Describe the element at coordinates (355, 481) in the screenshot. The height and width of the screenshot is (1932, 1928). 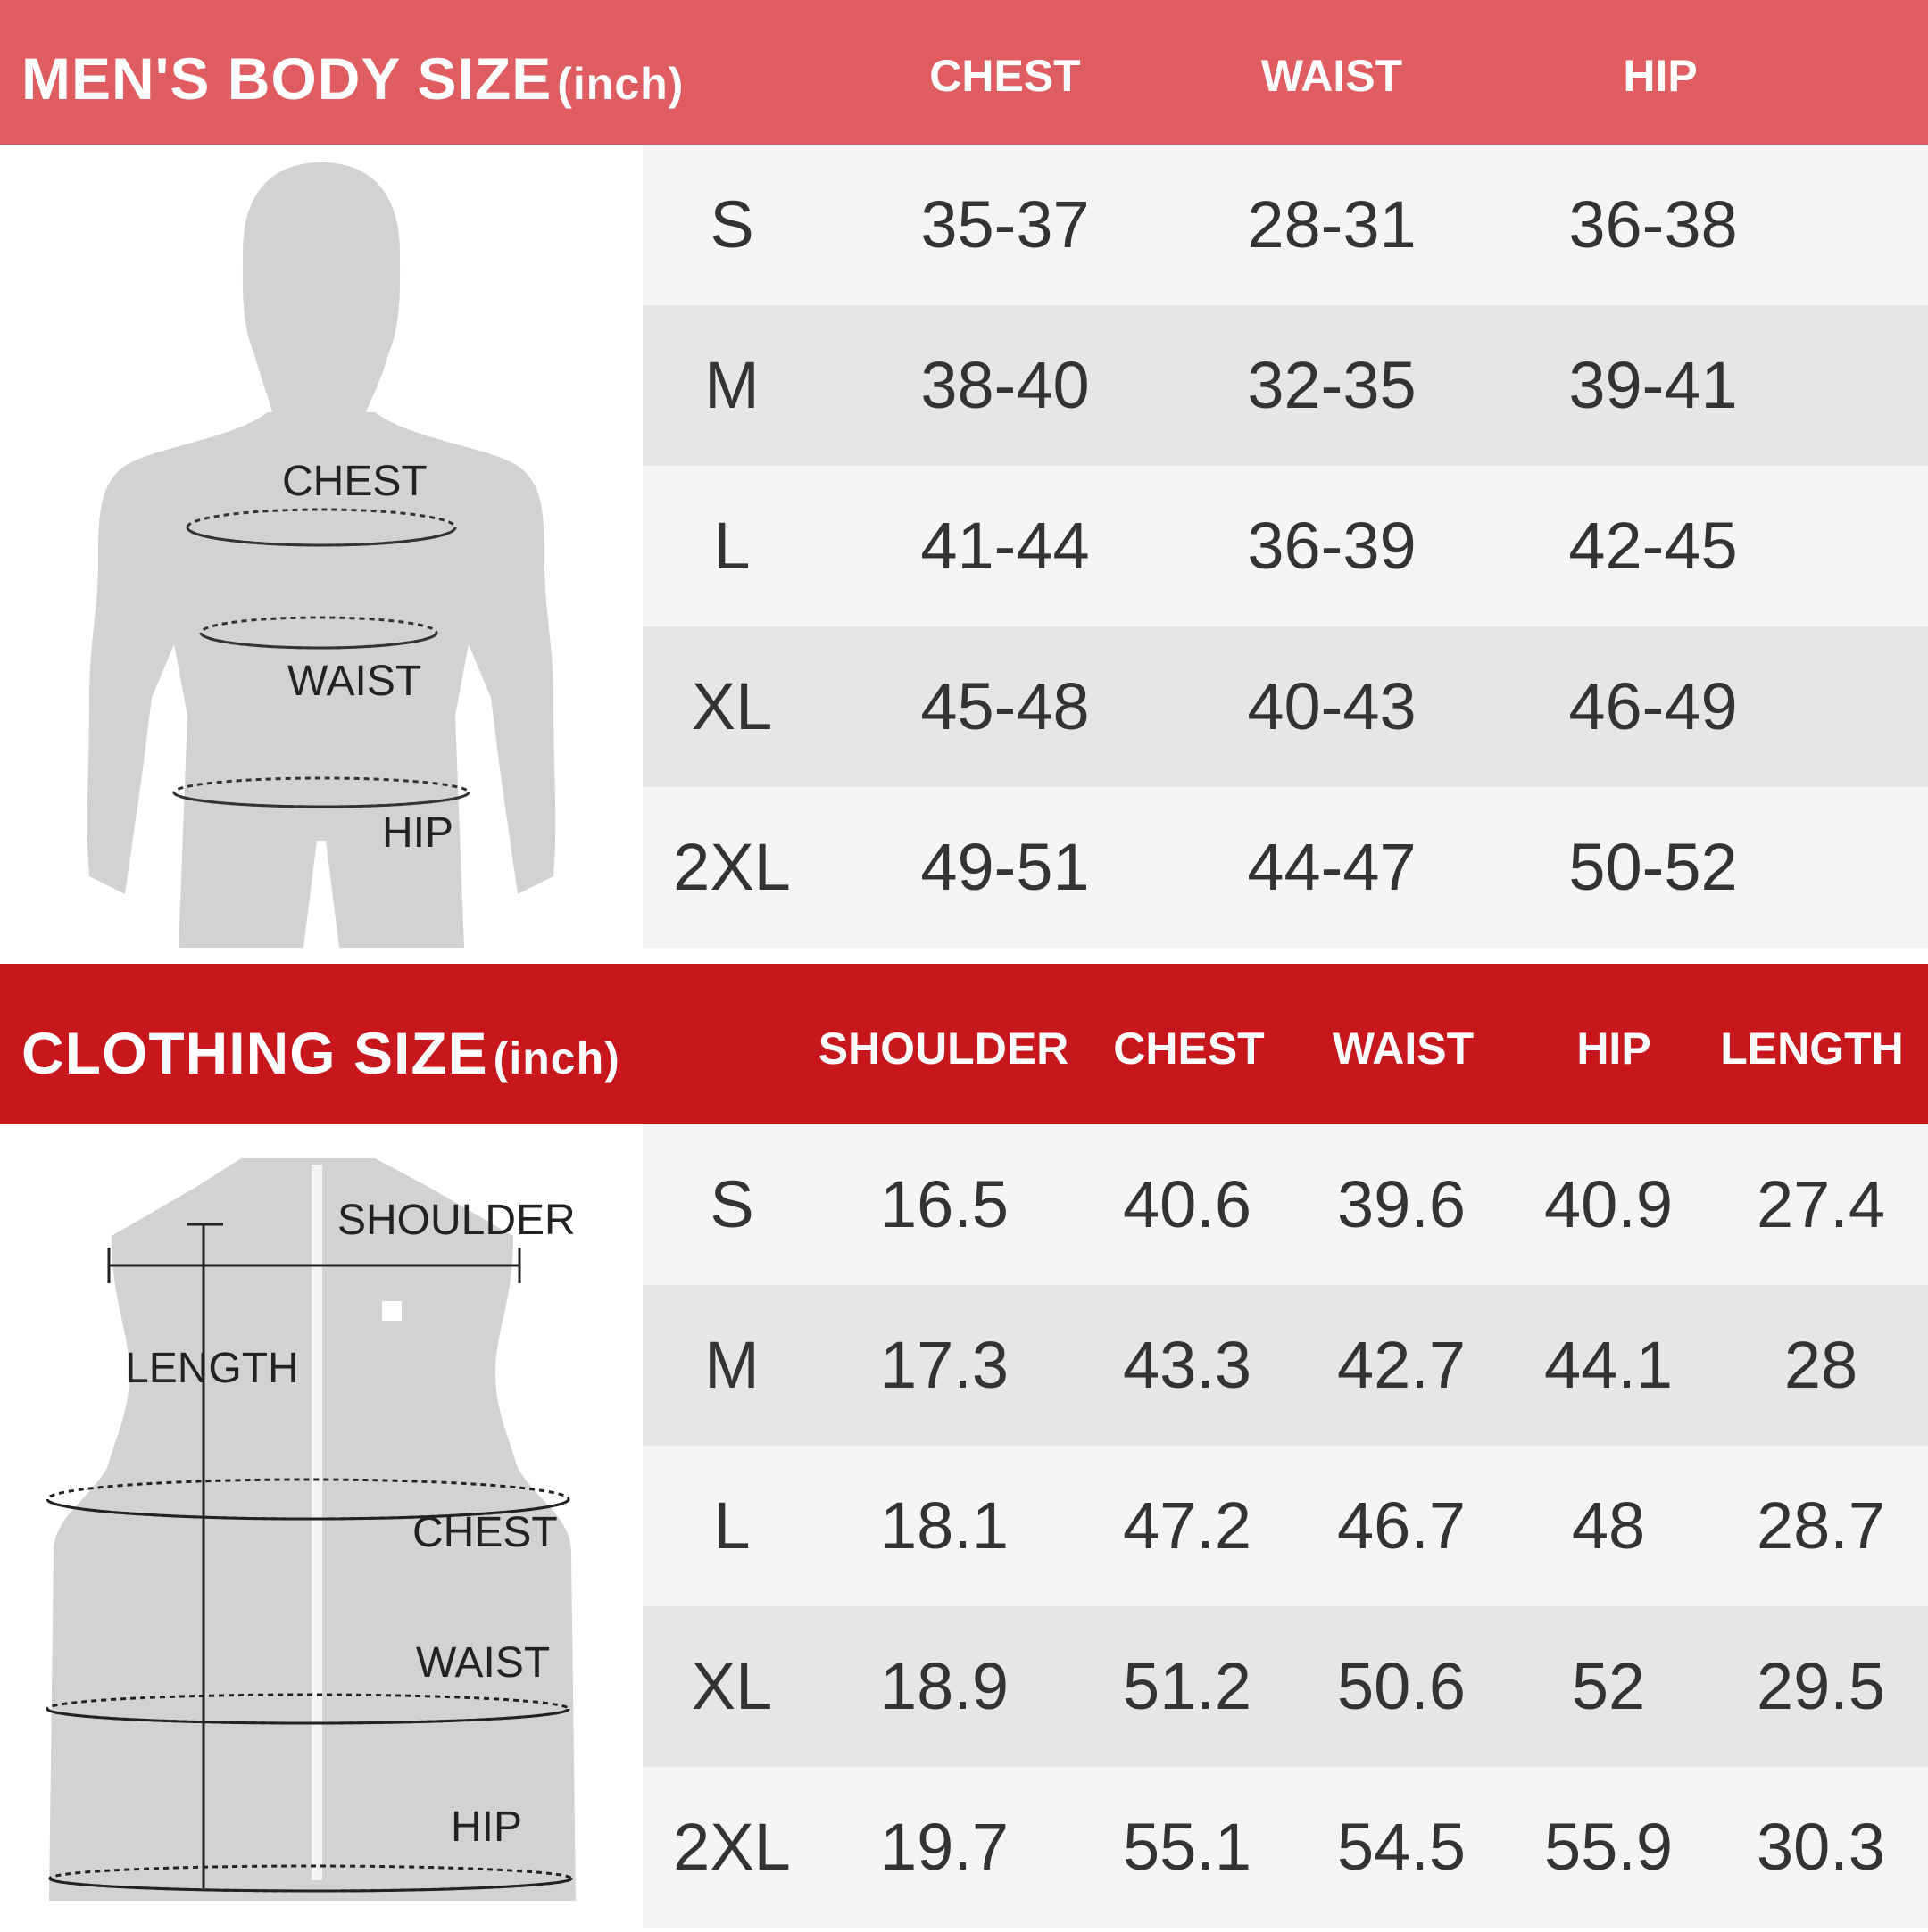
I see `body-label-chest: CHEST` at that location.